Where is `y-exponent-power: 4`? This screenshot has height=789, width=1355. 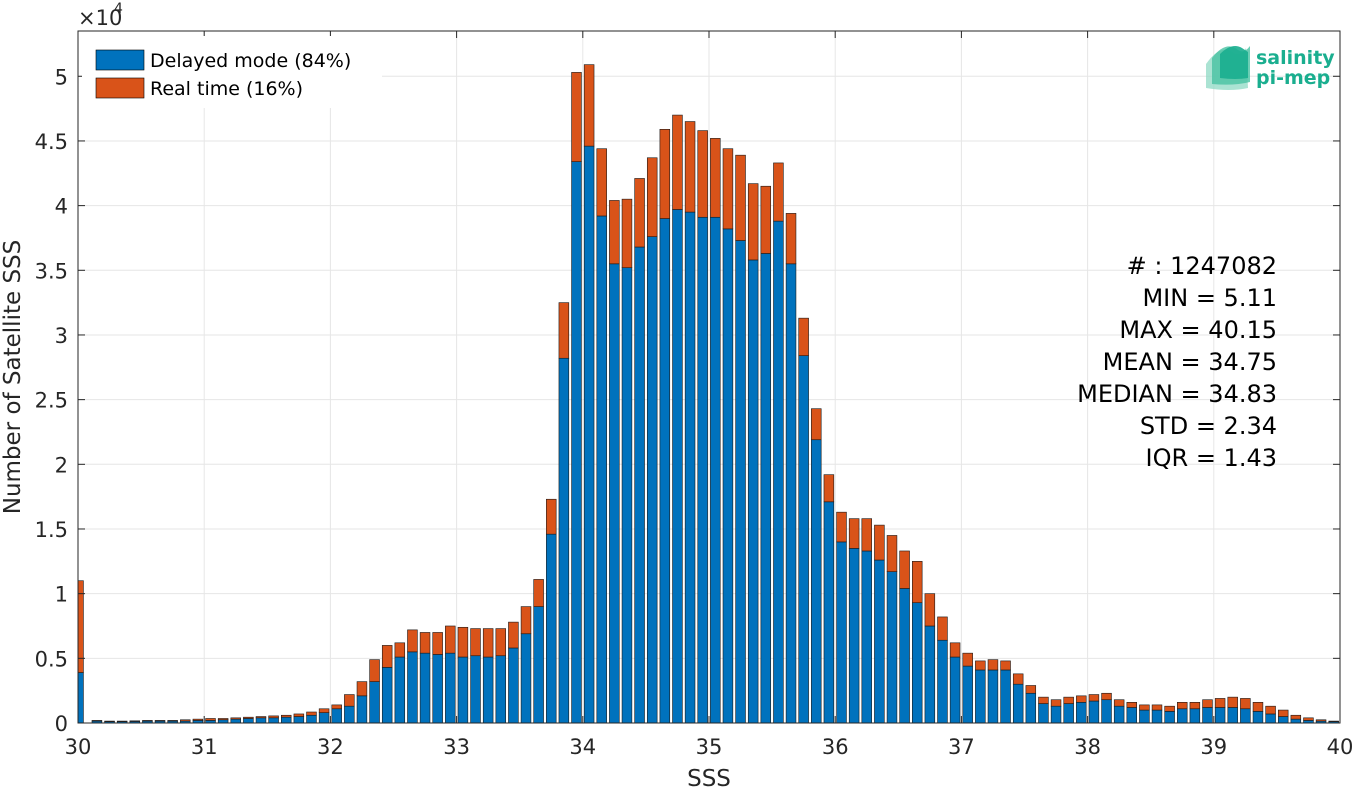
y-exponent-power: 4 is located at coordinates (118, 9).